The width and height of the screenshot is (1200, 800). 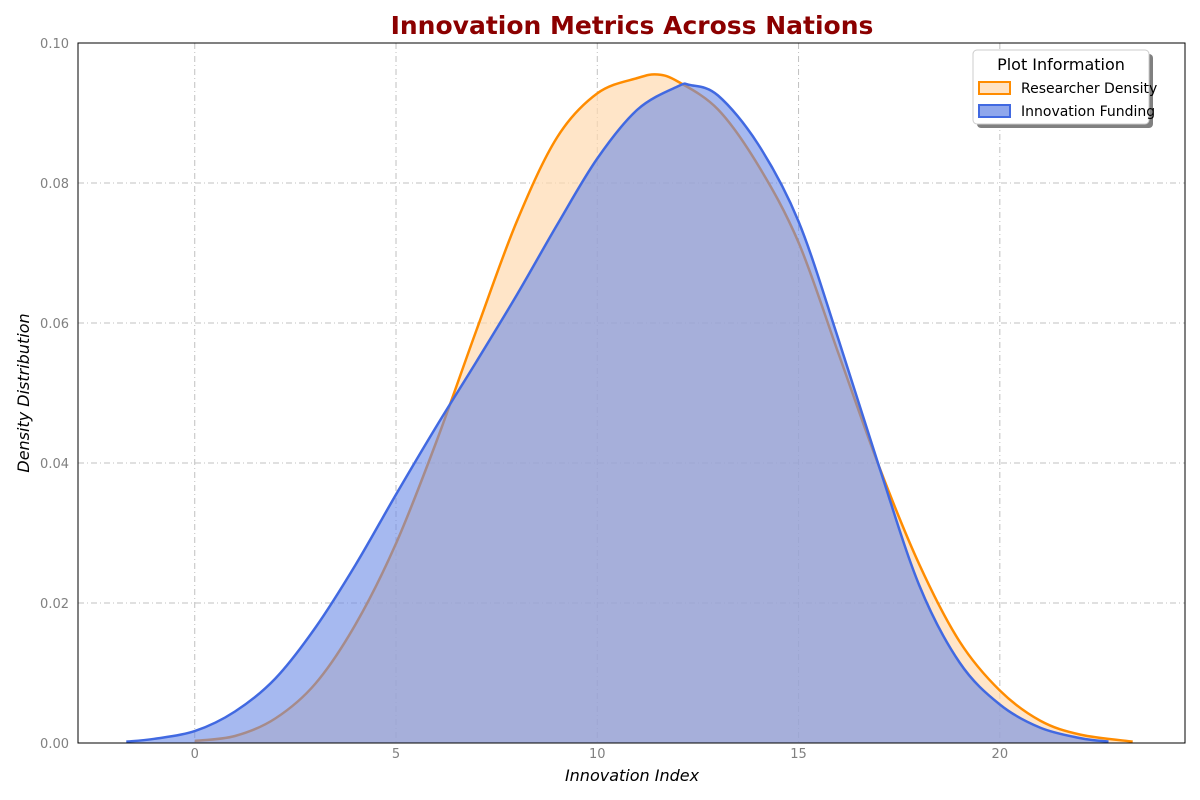 I want to click on legend-box, so click(x=1061, y=87).